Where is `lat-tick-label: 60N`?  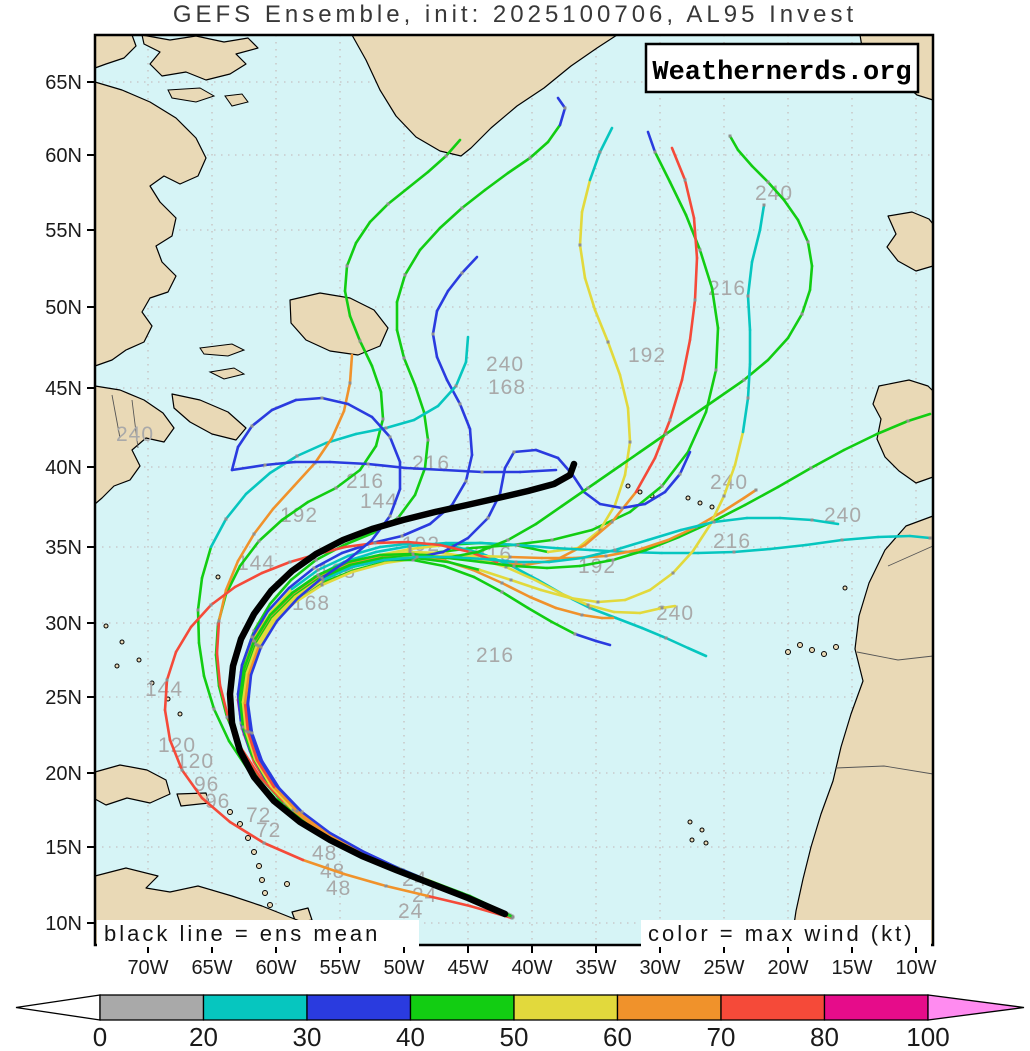
lat-tick-label: 60N is located at coordinates (63, 156).